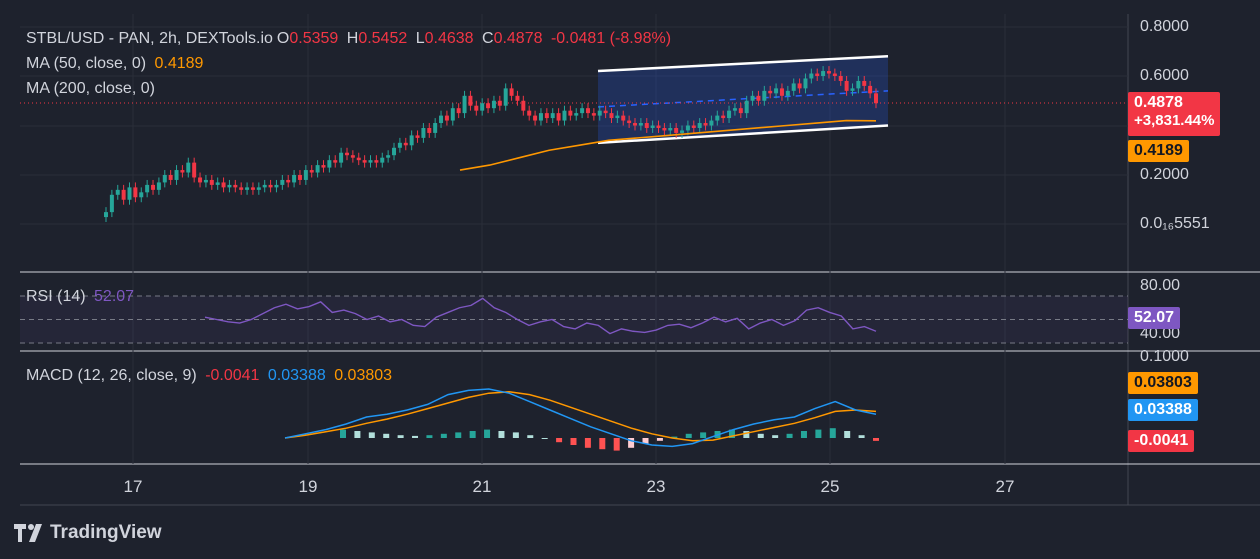 Image resolution: width=1260 pixels, height=559 pixels. What do you see at coordinates (1163, 410) in the screenshot?
I see `macd-line-tag: 0.03388` at bounding box center [1163, 410].